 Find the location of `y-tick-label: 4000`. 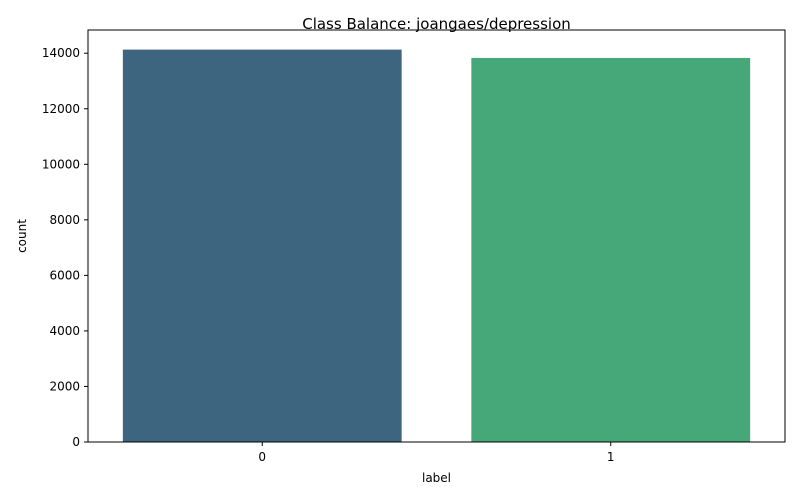

y-tick-label: 4000 is located at coordinates (64, 331).